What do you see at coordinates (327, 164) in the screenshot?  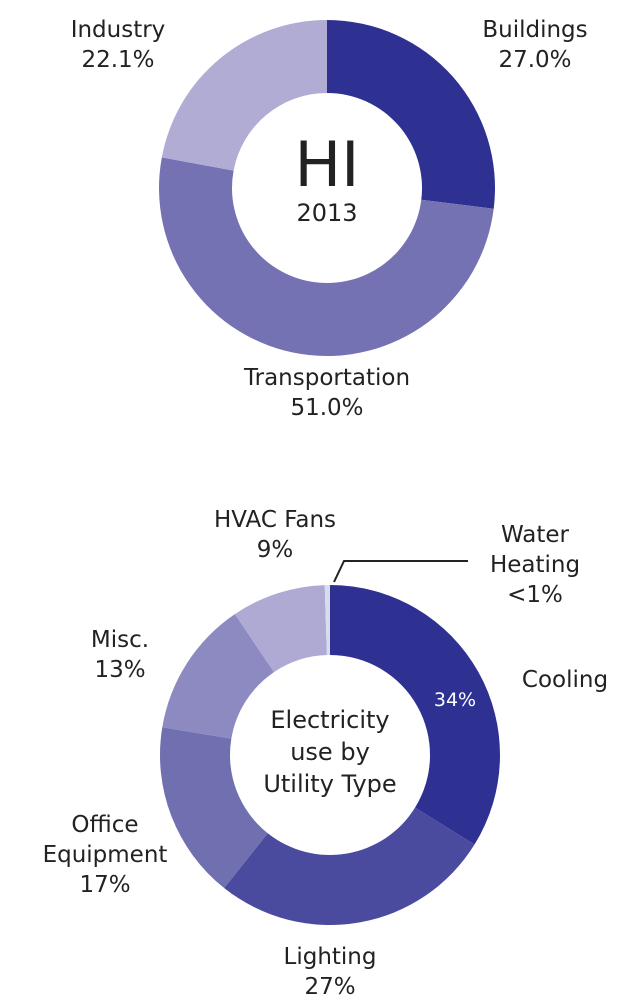 I see `center-title: HI` at bounding box center [327, 164].